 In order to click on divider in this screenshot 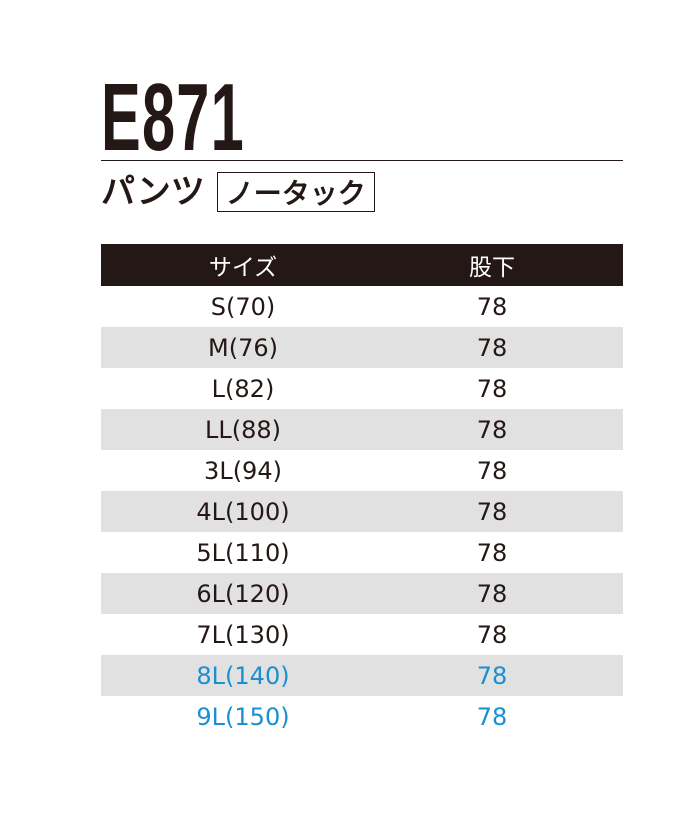, I will do `click(362, 160)`.